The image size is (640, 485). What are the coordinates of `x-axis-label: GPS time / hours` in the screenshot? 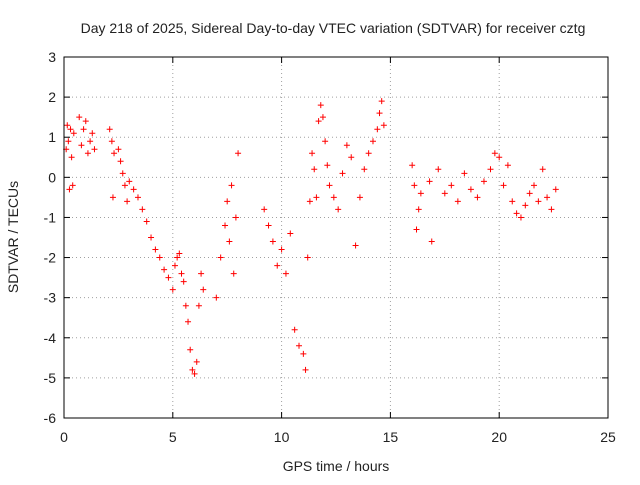 It's located at (336, 466).